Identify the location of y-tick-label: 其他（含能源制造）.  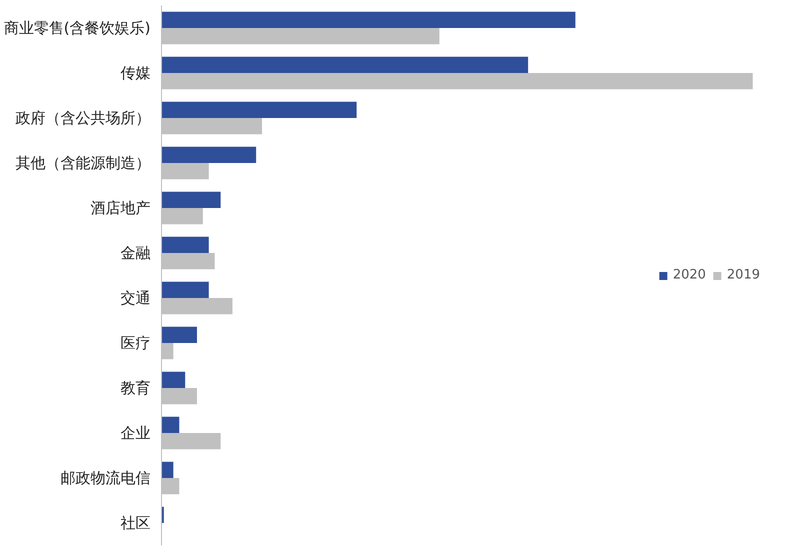
(83, 163).